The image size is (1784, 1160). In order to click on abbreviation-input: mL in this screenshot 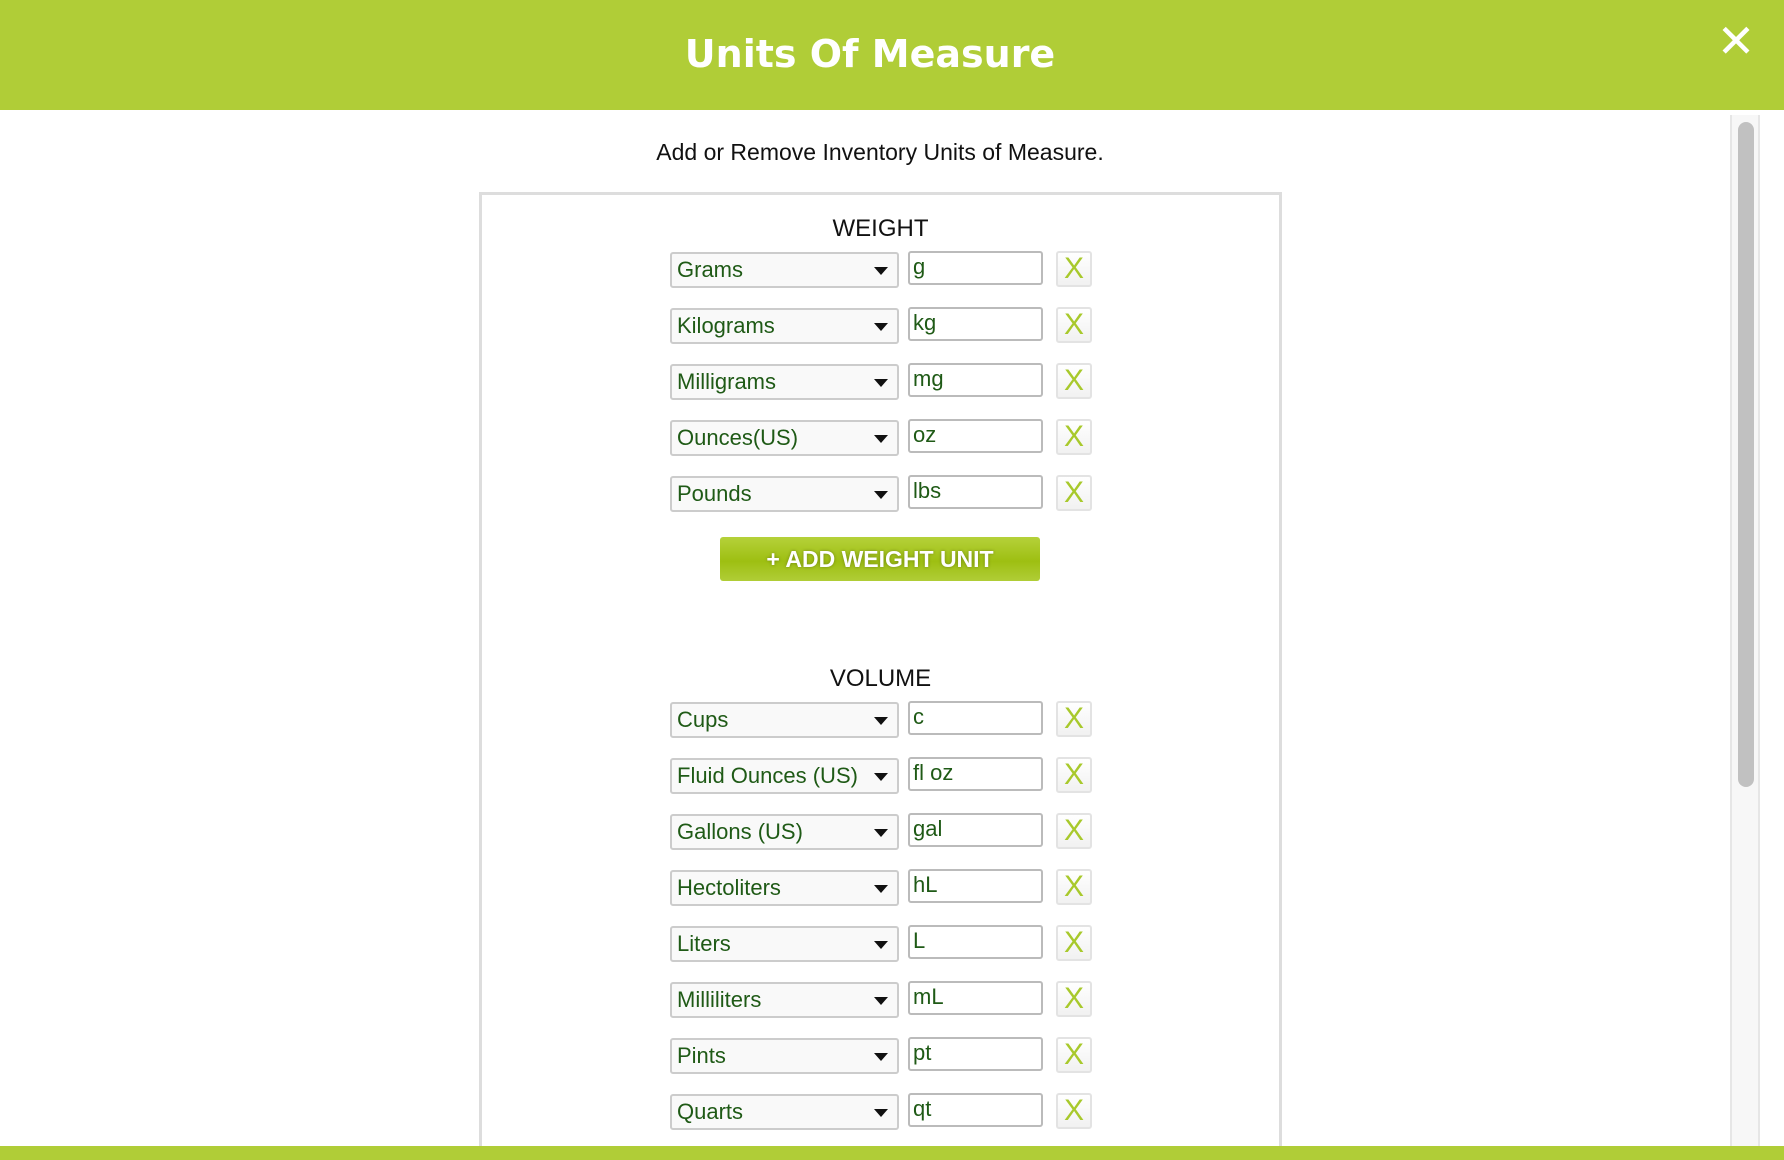, I will do `click(975, 998)`.